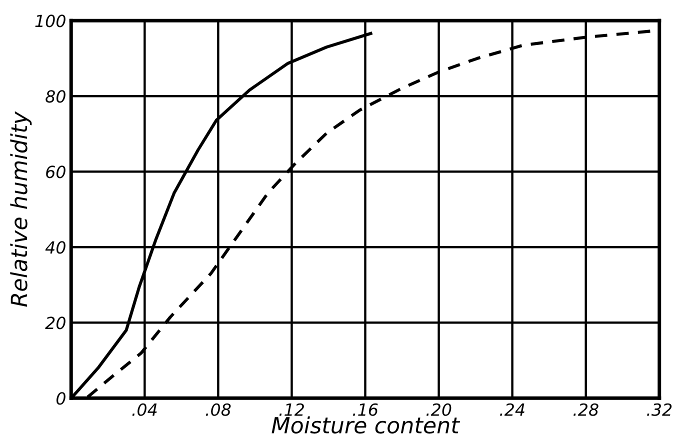  What do you see at coordinates (586, 409) in the screenshot?
I see `x-tick-label: .28` at bounding box center [586, 409].